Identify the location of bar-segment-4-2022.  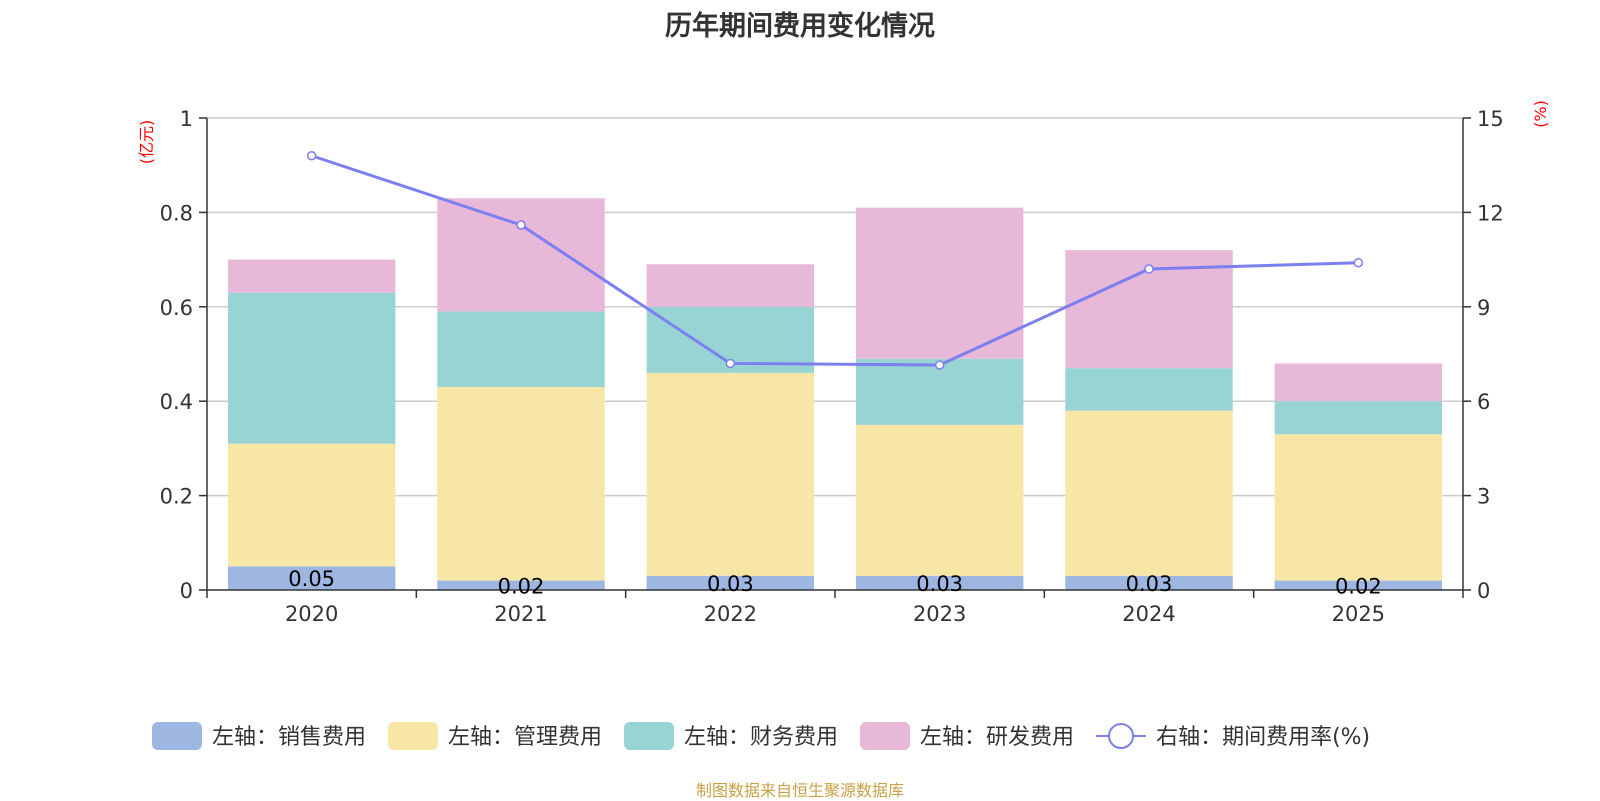
(730, 285).